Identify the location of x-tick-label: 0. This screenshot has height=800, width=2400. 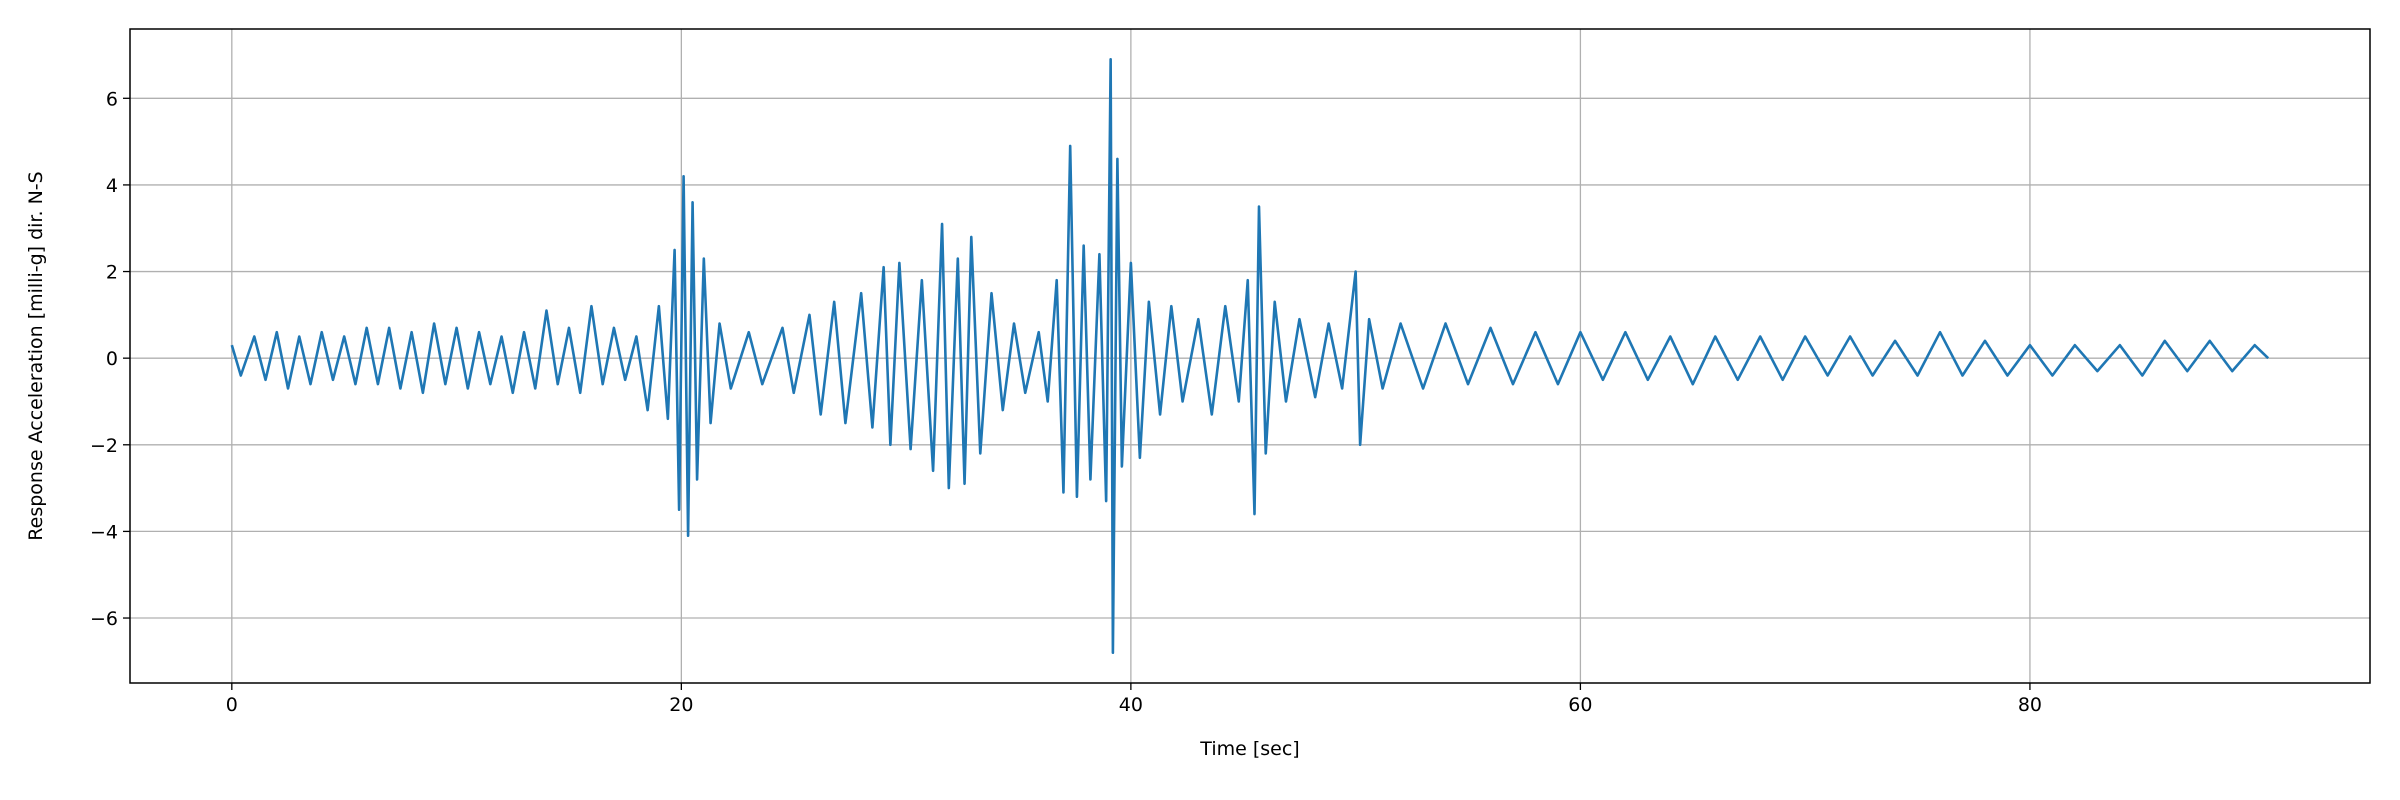
(232, 705).